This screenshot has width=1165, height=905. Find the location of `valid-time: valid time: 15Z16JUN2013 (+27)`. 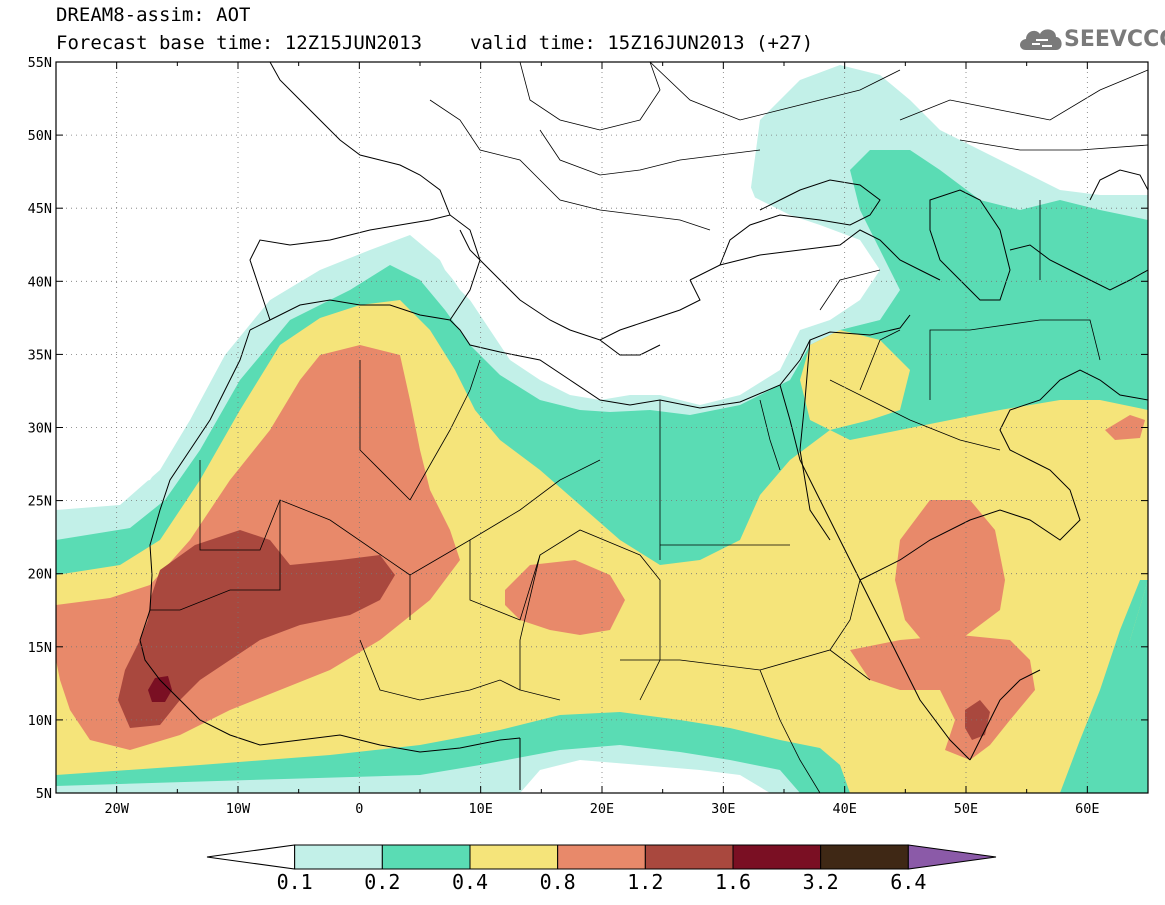

valid-time: valid time: 15Z16JUN2013 (+27) is located at coordinates (642, 43).